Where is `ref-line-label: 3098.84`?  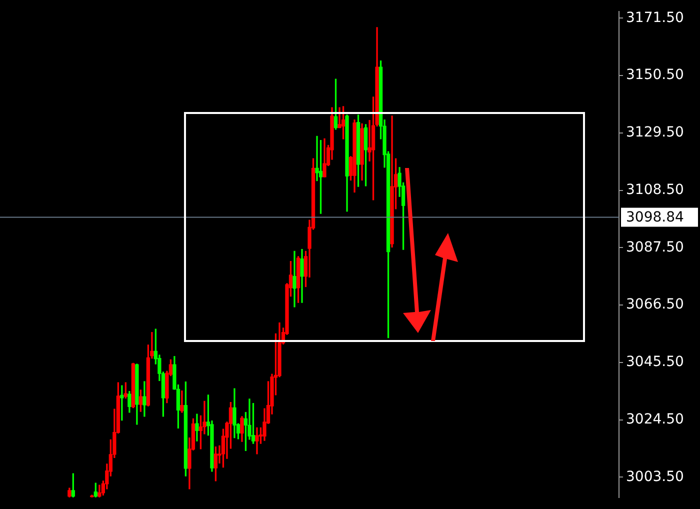 ref-line-label: 3098.84 is located at coordinates (655, 217).